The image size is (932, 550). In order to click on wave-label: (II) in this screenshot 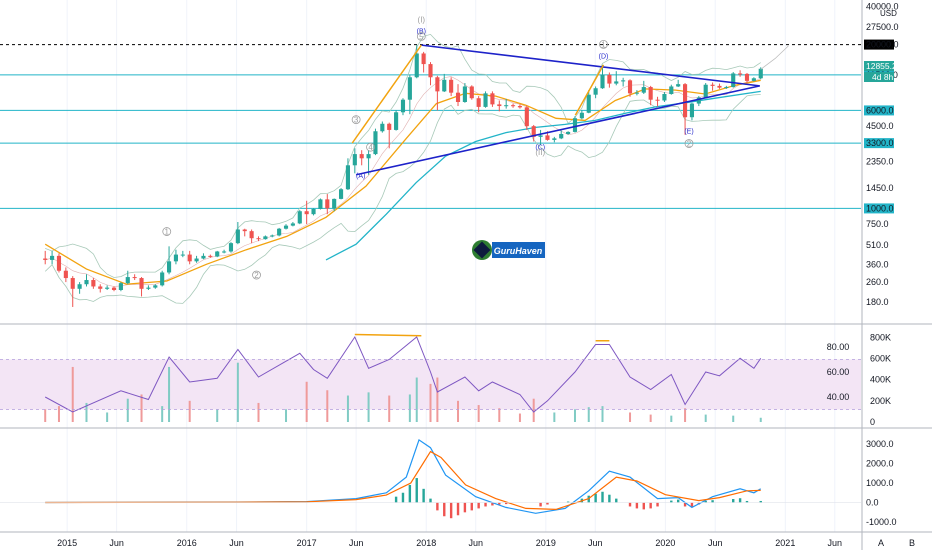, I will do `click(540, 152)`.